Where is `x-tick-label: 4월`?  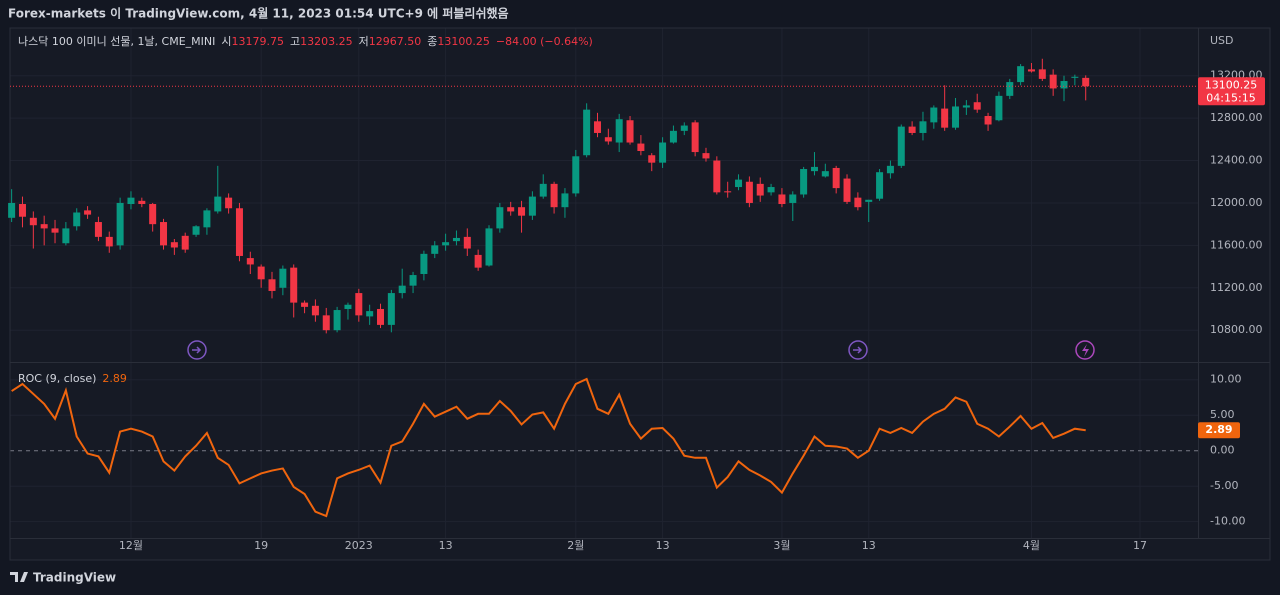 x-tick-label: 4월 is located at coordinates (1031, 545).